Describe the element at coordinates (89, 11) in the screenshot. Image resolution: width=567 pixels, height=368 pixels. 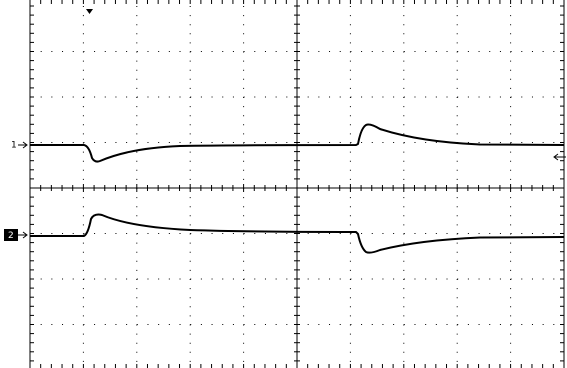
I see `trigger-position-marker` at that location.